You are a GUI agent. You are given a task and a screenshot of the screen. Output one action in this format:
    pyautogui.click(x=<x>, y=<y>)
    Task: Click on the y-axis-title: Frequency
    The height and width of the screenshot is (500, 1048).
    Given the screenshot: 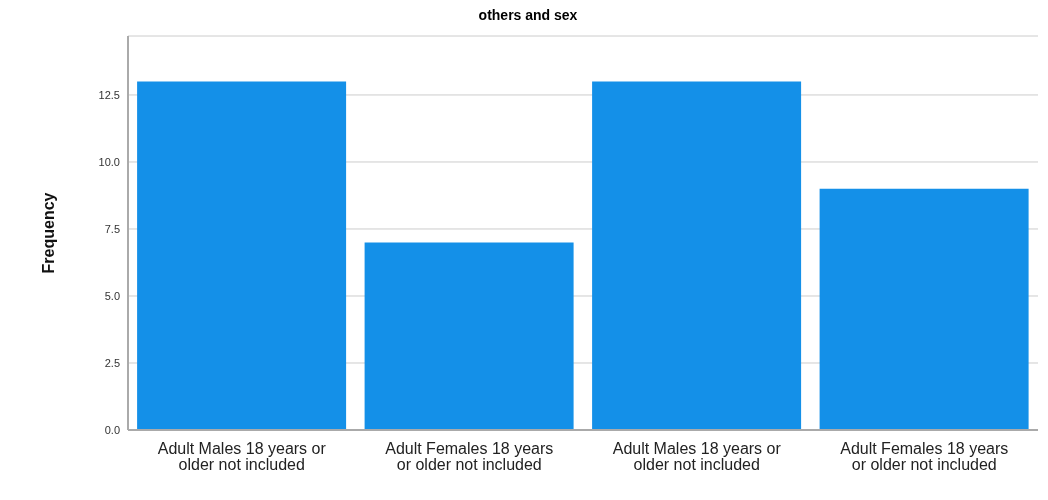 What is the action you would take?
    pyautogui.click(x=48, y=233)
    